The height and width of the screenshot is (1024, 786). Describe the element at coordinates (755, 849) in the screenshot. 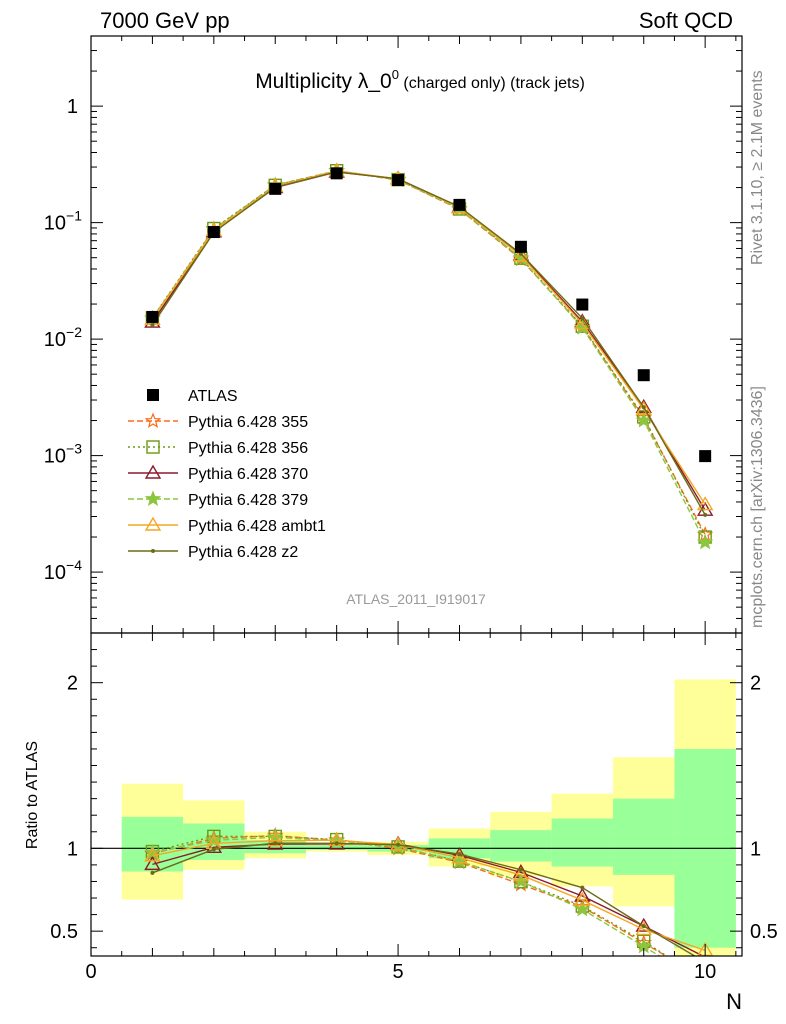

I see `y-tick-label-ratio-right: 1` at that location.